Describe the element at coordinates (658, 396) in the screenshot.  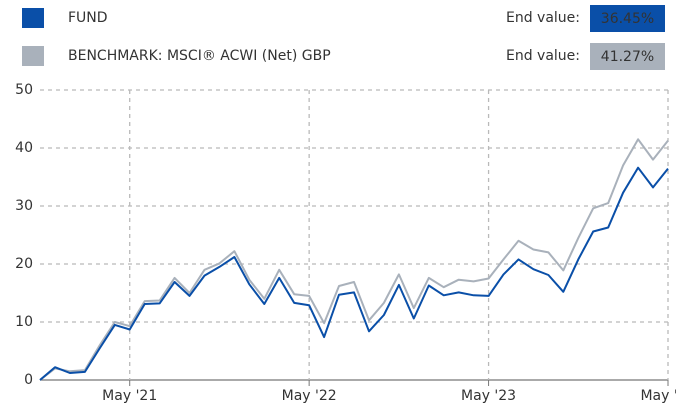
I see `x-tick-label: May '24` at that location.